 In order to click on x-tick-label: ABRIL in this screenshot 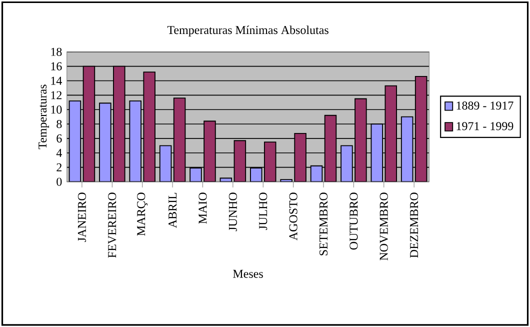, I will do `click(172, 210)`.